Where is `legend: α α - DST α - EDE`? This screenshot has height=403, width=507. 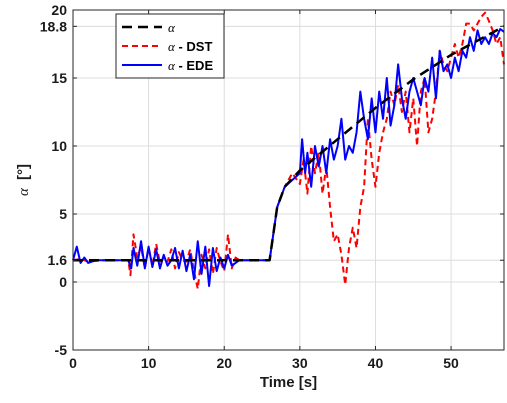 legend: α α - DST α - EDE is located at coordinates (170, 46).